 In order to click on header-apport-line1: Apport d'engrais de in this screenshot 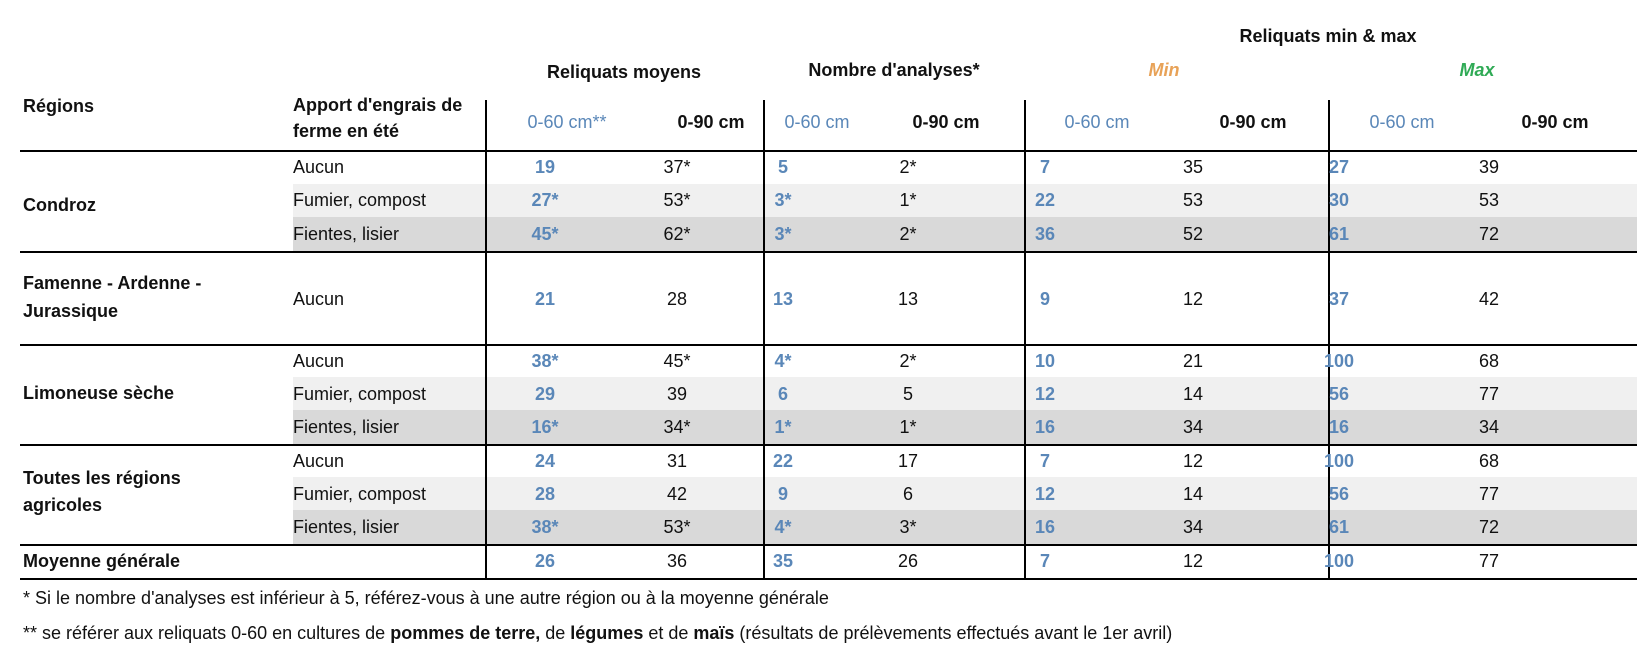, I will do `click(378, 105)`.